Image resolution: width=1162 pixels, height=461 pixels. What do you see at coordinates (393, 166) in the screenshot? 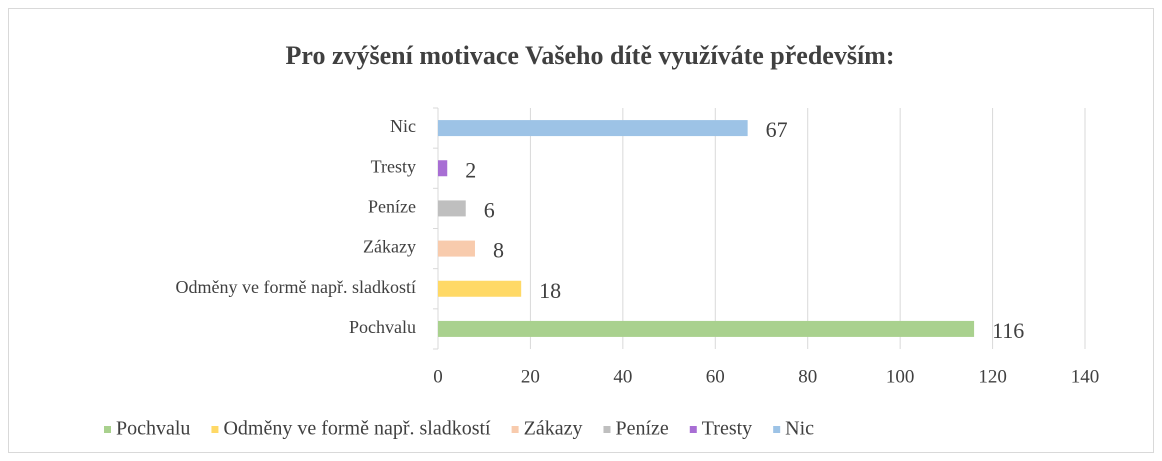
I see `y-tick-label: Tresty` at bounding box center [393, 166].